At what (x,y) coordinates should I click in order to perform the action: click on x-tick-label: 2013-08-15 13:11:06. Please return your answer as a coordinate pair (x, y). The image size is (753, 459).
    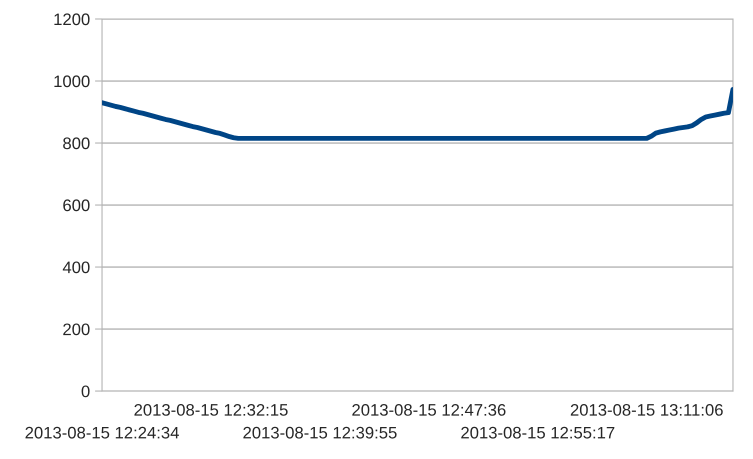
    Looking at the image, I should click on (646, 410).